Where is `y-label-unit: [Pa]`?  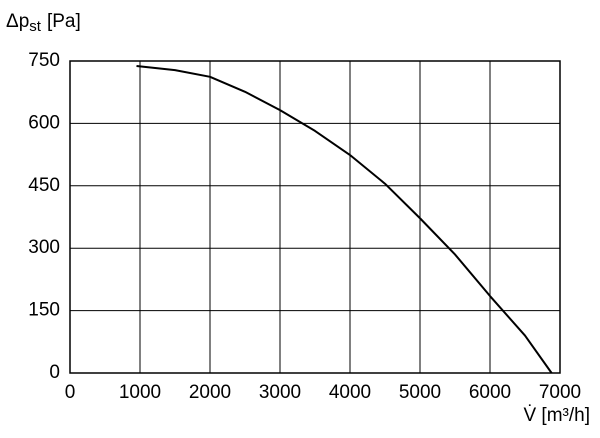 y-label-unit: [Pa] is located at coordinates (64, 21).